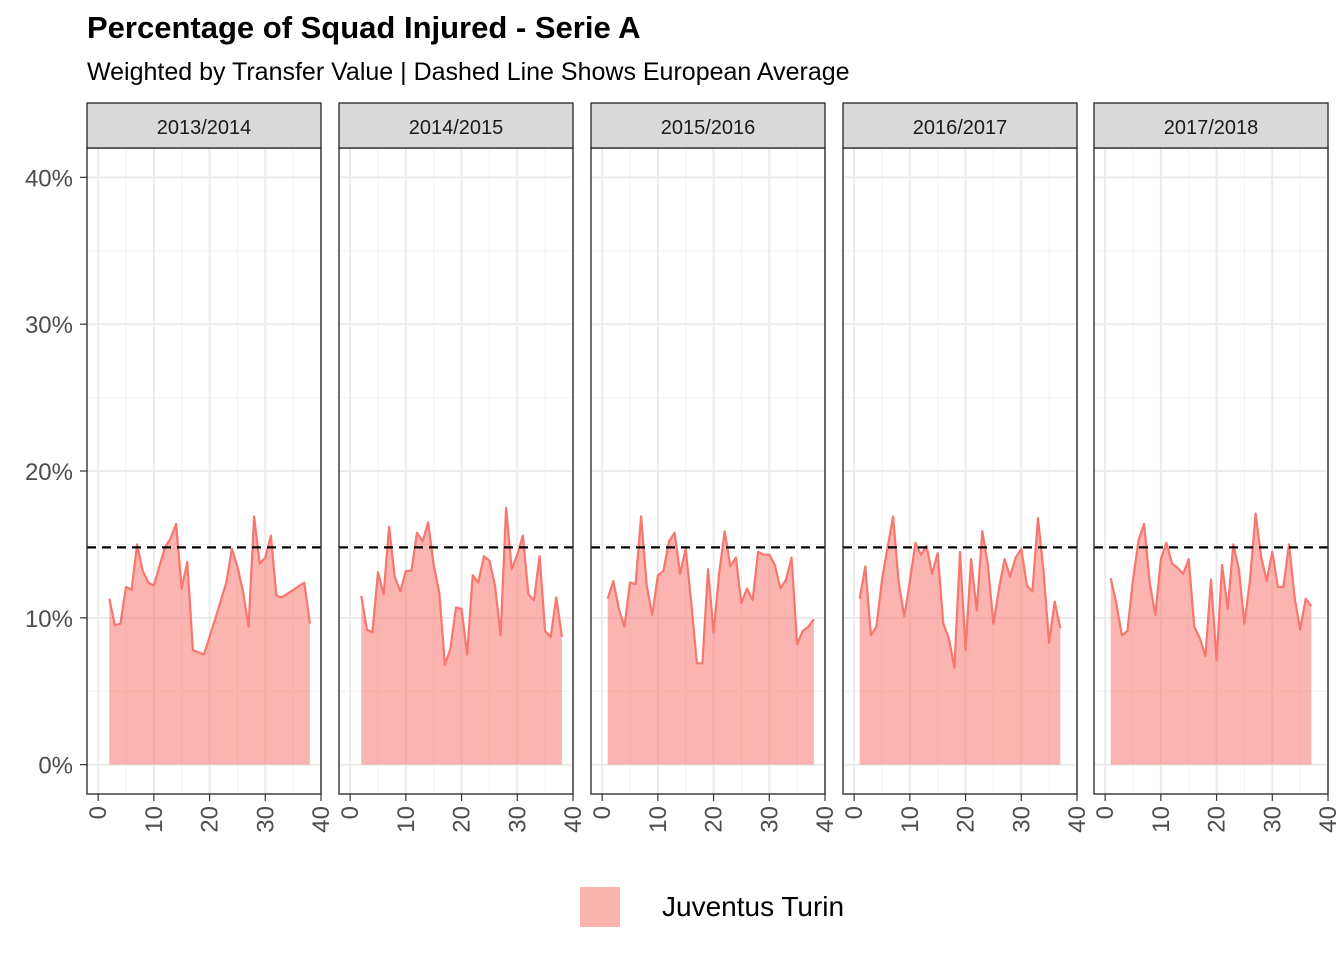 The width and height of the screenshot is (1344, 960). Describe the element at coordinates (600, 907) in the screenshot. I see `legend-key-juventus` at that location.